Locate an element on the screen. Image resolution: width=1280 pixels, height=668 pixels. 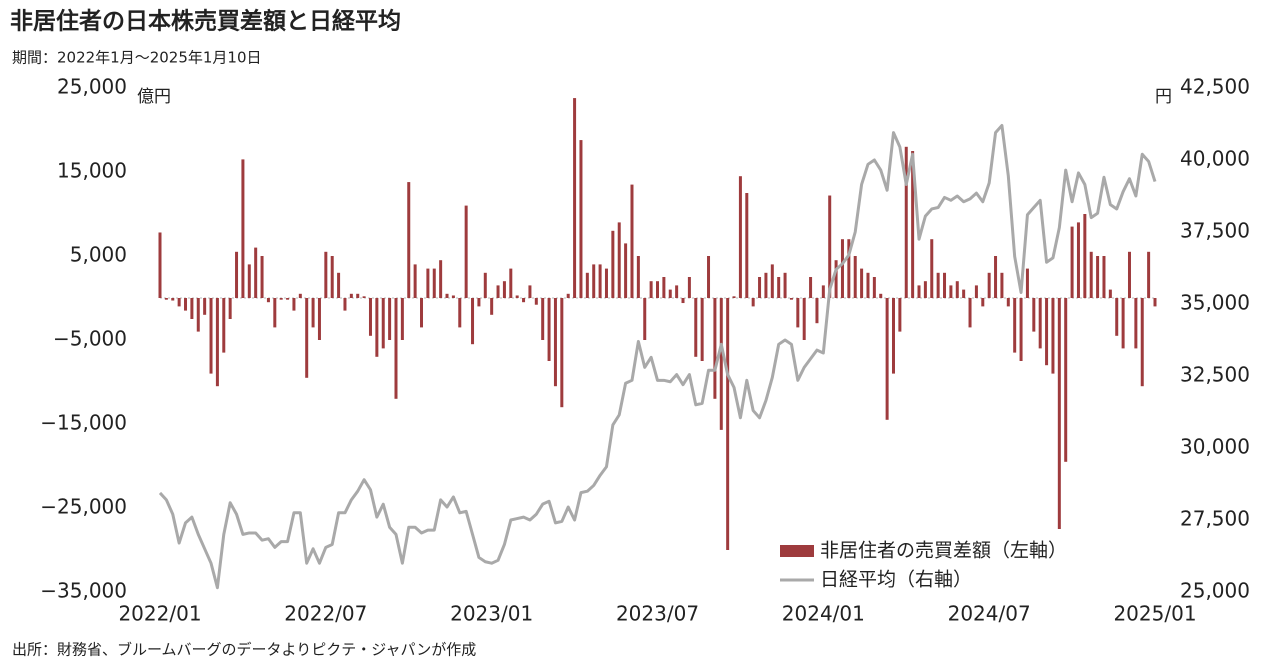
x-tick-label: 2024/07 is located at coordinates (989, 614).